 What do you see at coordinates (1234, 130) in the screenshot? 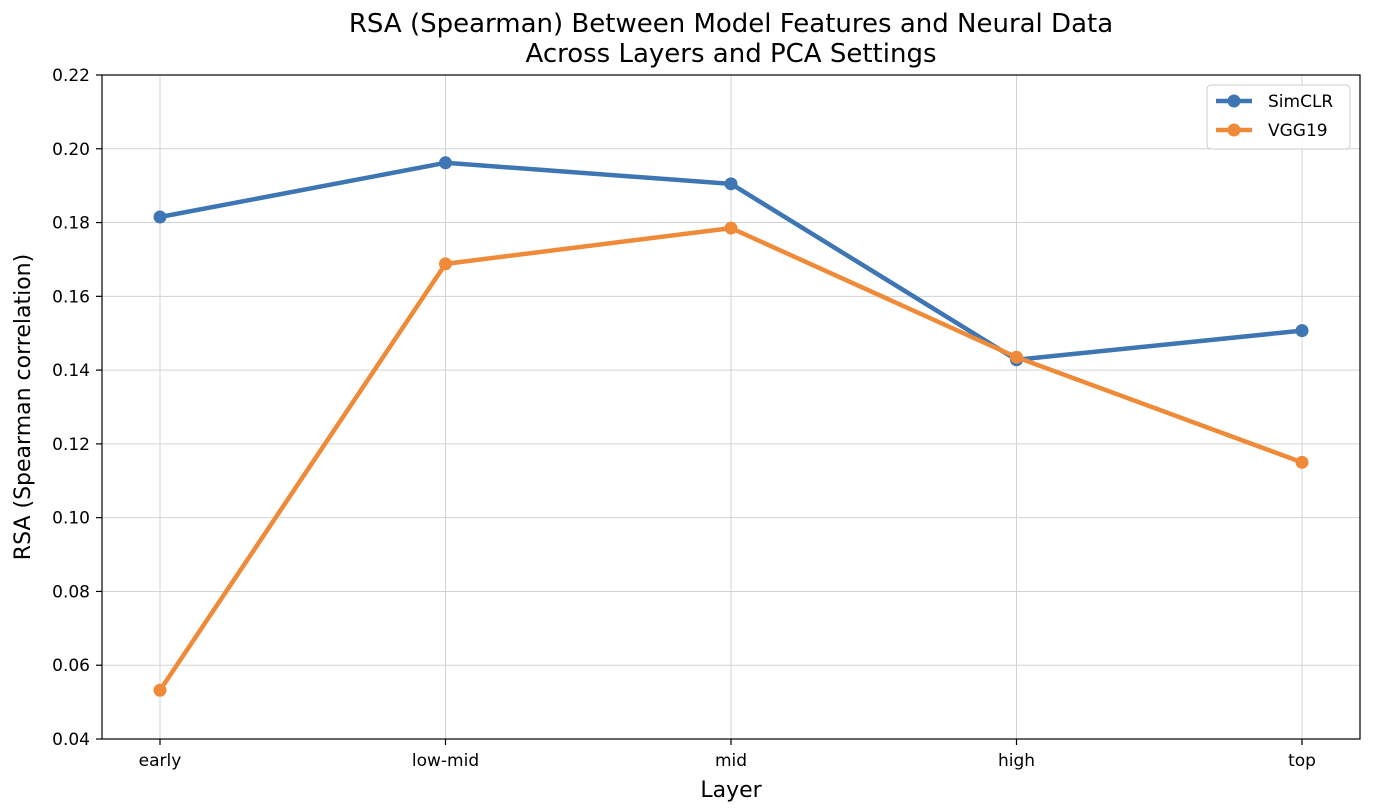
I see `legend-marker-vgg19` at bounding box center [1234, 130].